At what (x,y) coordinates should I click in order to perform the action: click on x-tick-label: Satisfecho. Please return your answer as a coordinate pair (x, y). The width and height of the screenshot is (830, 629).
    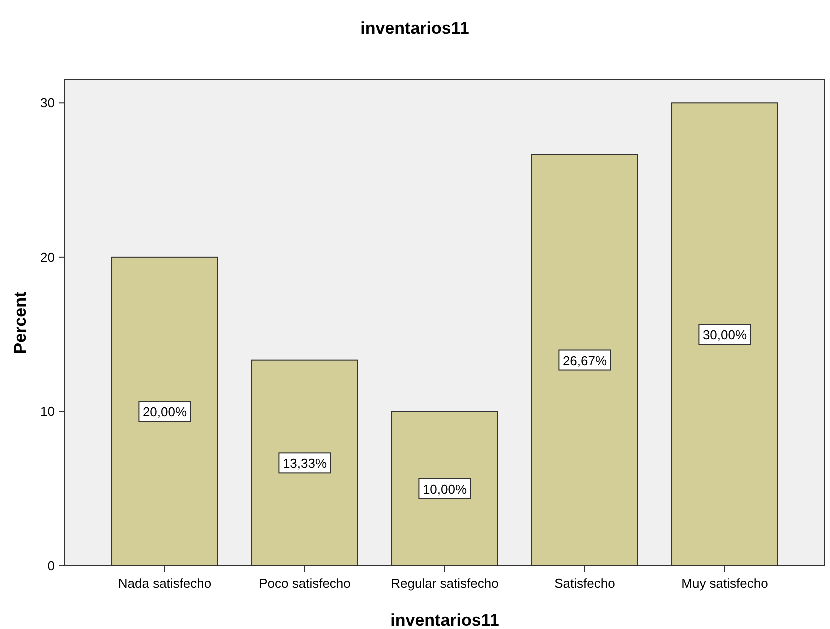
    Looking at the image, I should click on (585, 583).